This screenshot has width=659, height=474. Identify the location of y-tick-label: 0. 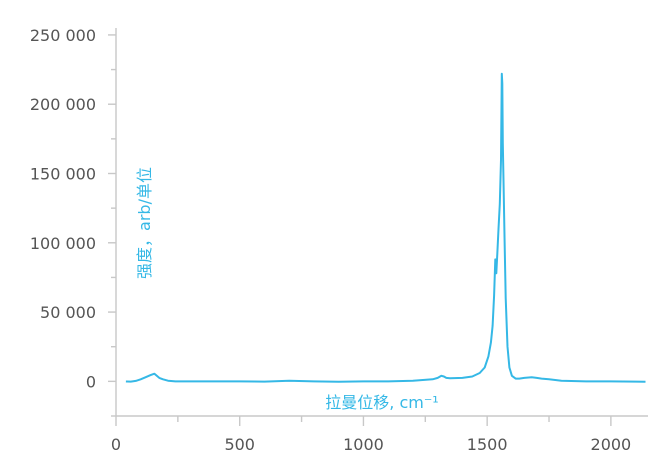
(91, 381).